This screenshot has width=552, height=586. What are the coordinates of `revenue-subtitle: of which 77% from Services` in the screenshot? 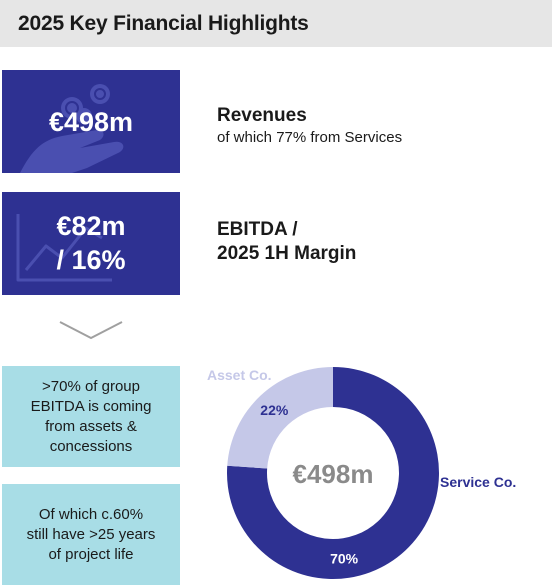 It's located at (310, 137).